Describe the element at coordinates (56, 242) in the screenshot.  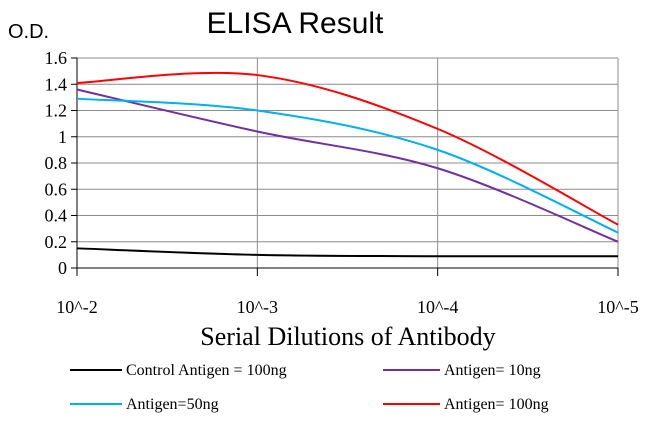
I see `y-tick-label: 0.2` at that location.